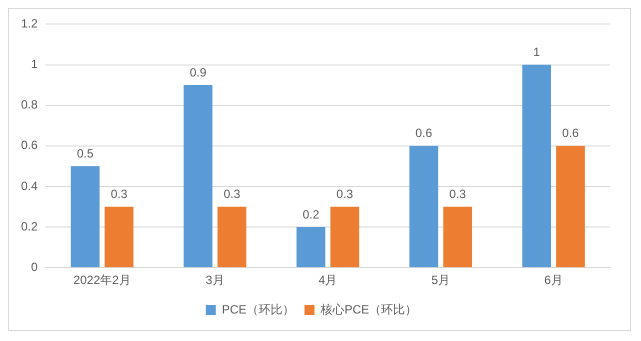 The height and width of the screenshot is (341, 641). I want to click on y-tick-label: 0.4, so click(29, 185).